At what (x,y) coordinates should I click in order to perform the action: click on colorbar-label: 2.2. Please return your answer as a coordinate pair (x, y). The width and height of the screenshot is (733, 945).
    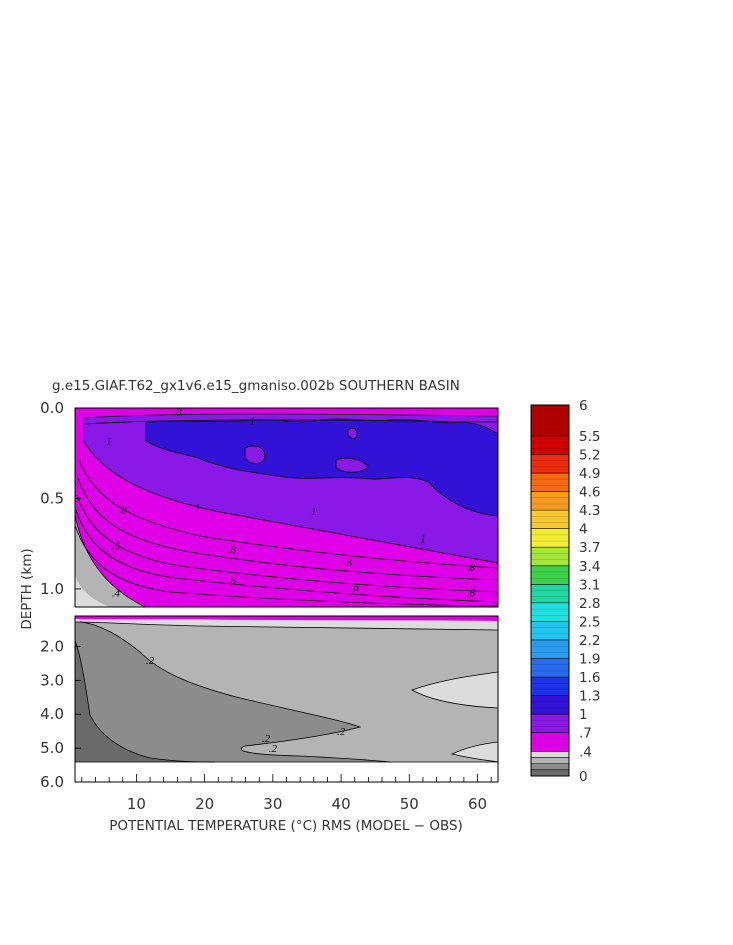
    Looking at the image, I should click on (589, 641).